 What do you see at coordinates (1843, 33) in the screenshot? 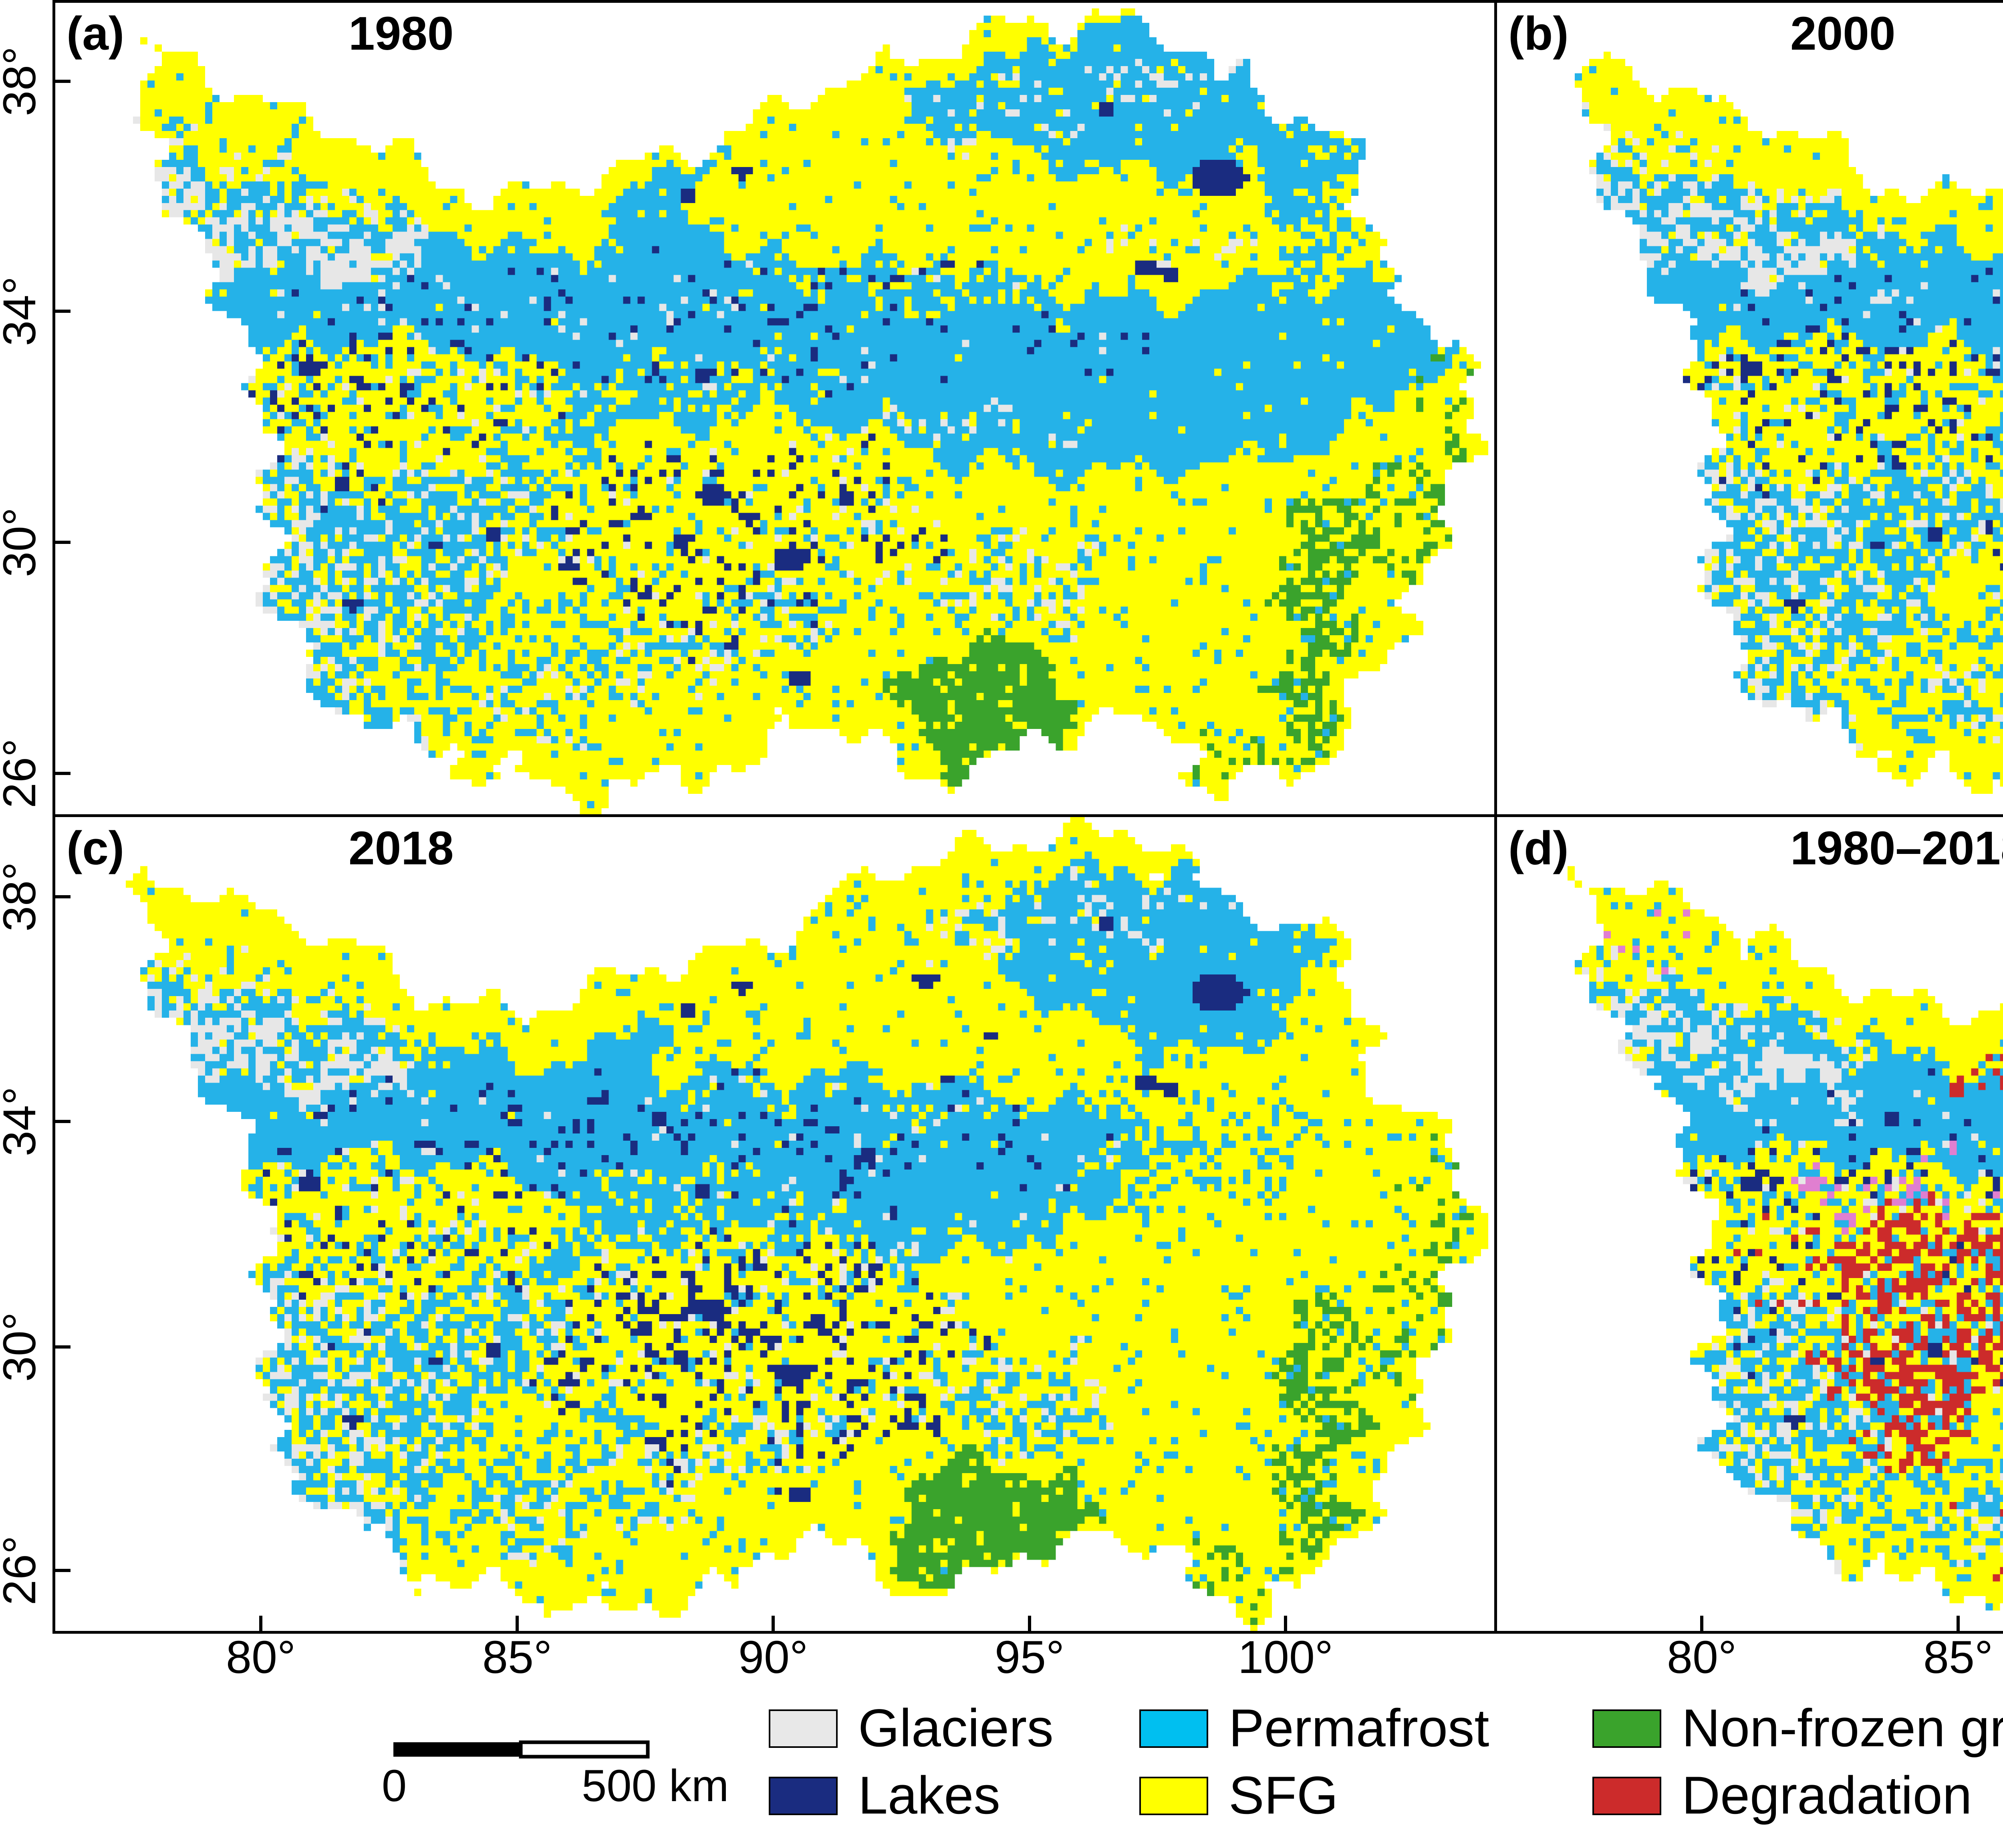
I see `svg-text: 2000` at bounding box center [1843, 33].